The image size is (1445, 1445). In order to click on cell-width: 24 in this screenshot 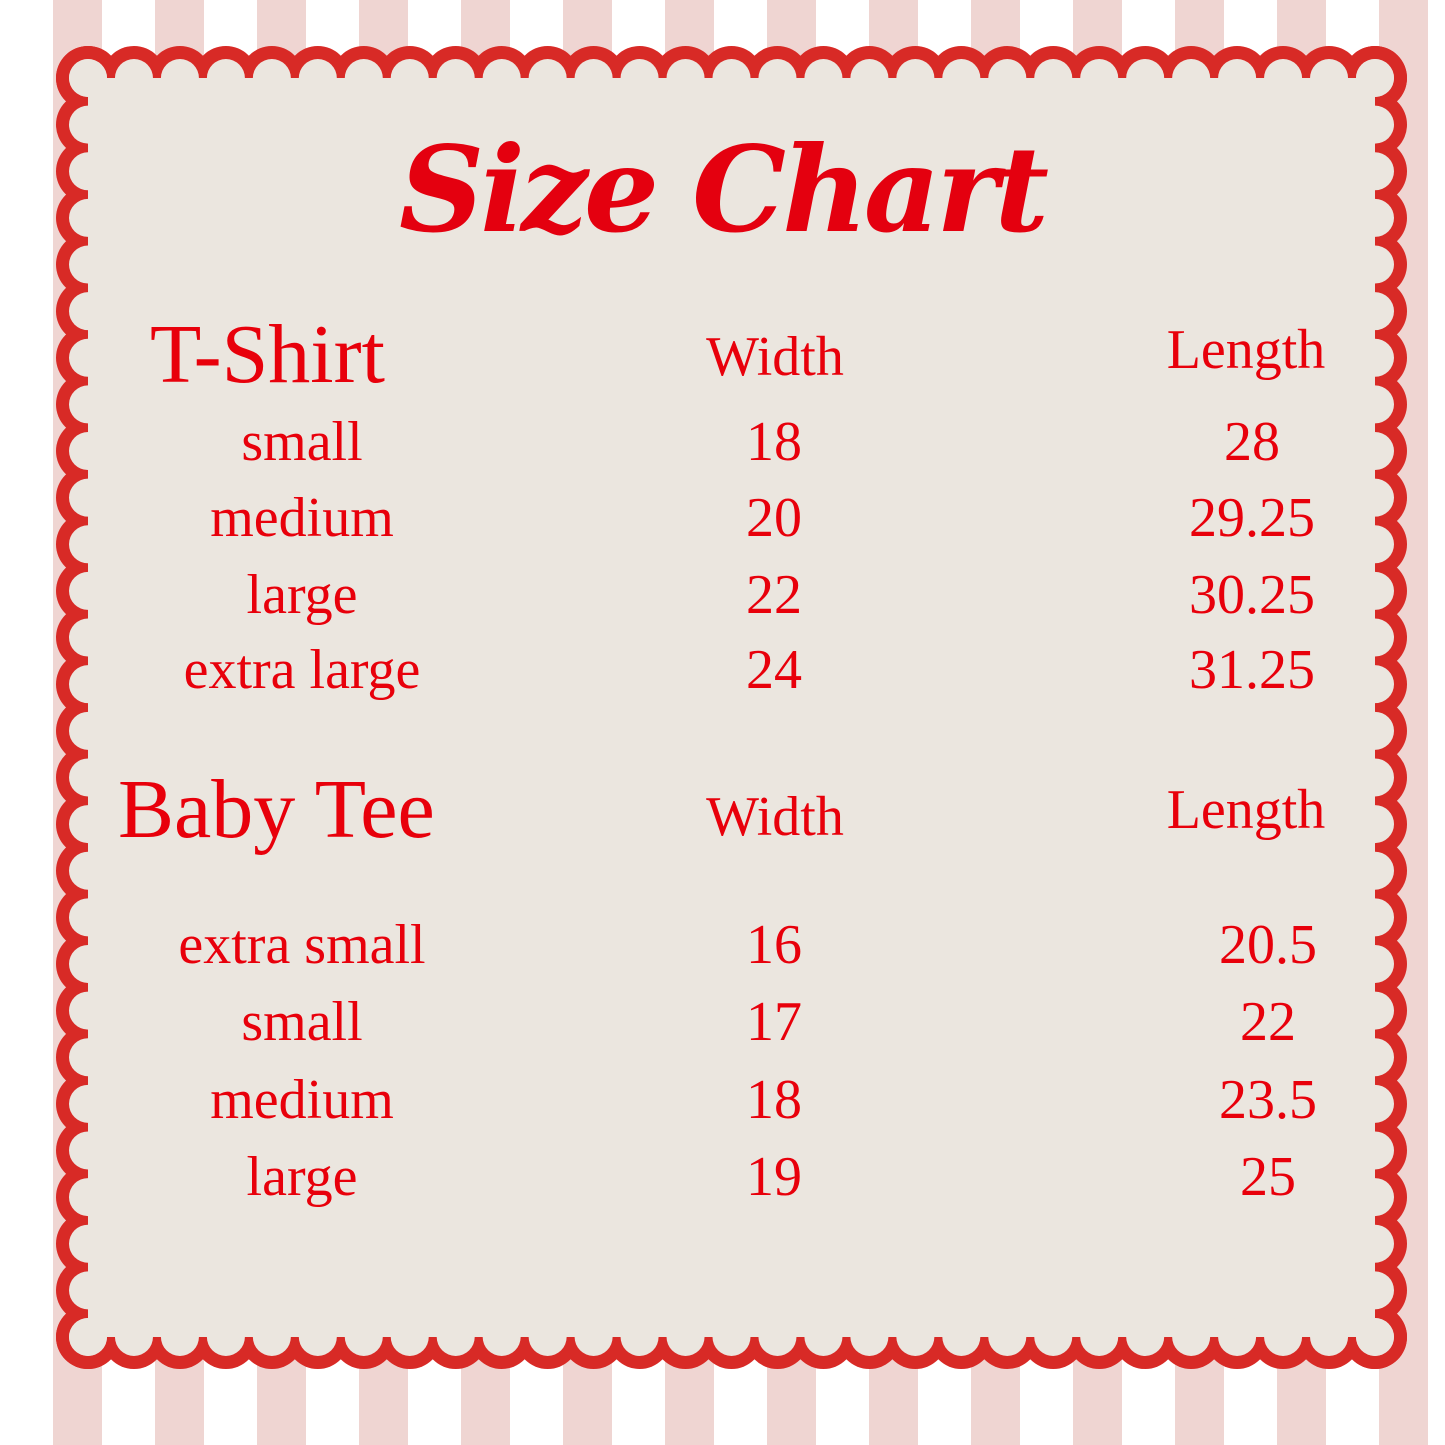, I will do `click(774, 670)`.